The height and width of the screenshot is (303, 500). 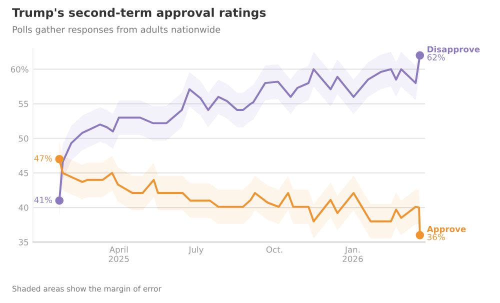 What do you see at coordinates (23, 104) in the screenshot?
I see `y-tick-label: 55` at bounding box center [23, 104].